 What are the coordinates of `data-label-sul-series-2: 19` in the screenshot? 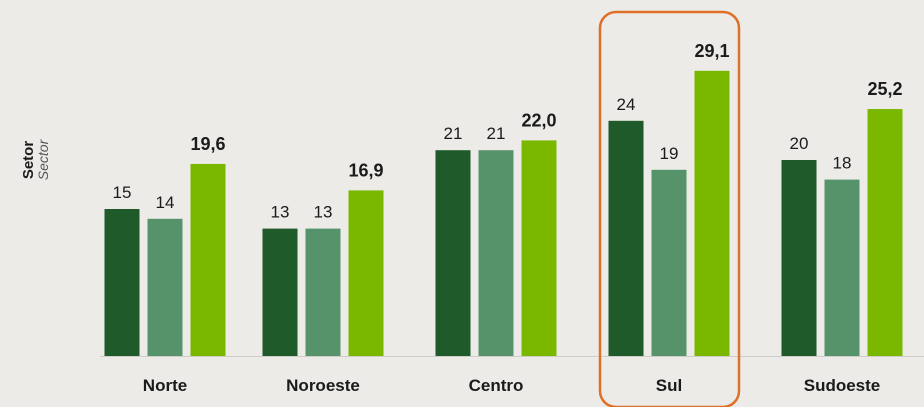 It's located at (669, 153).